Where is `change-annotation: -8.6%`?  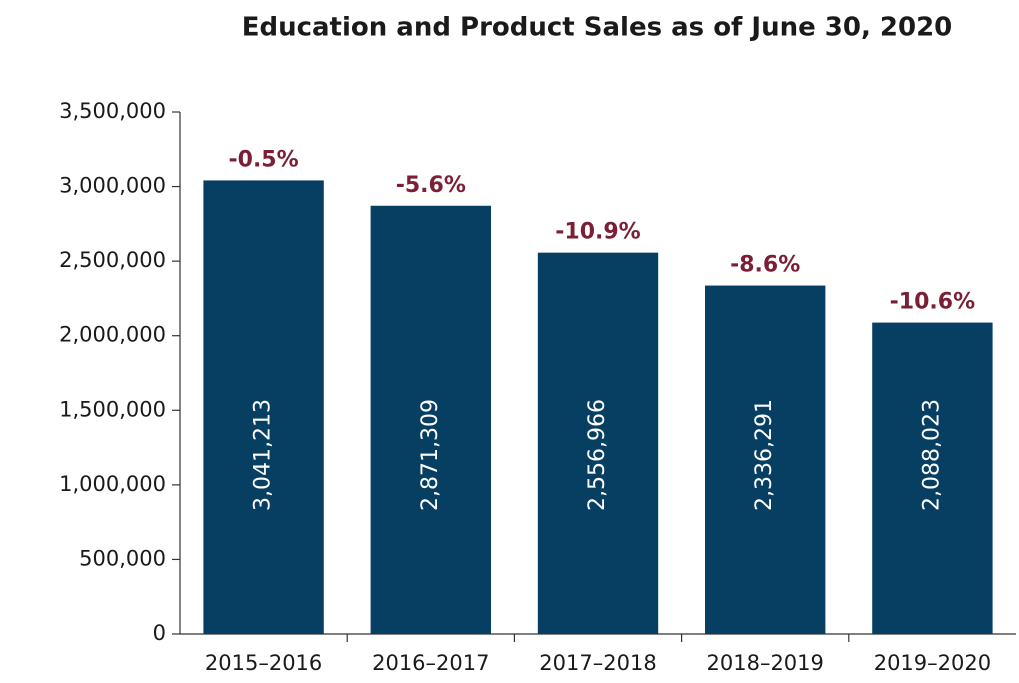 change-annotation: -8.6% is located at coordinates (765, 265).